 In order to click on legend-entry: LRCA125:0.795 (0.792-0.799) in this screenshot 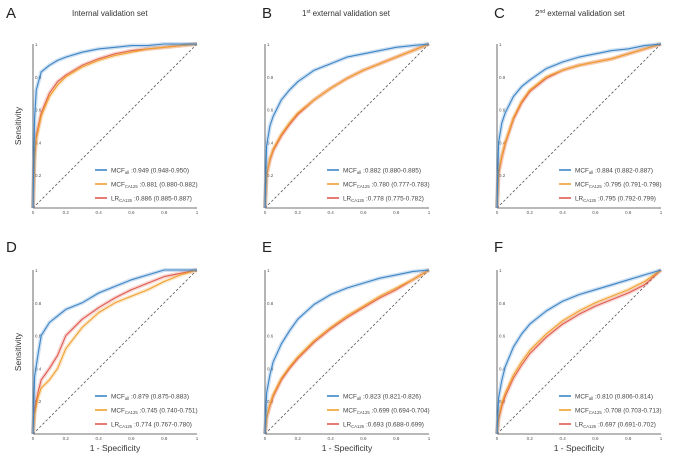, I will do `click(615, 199)`.